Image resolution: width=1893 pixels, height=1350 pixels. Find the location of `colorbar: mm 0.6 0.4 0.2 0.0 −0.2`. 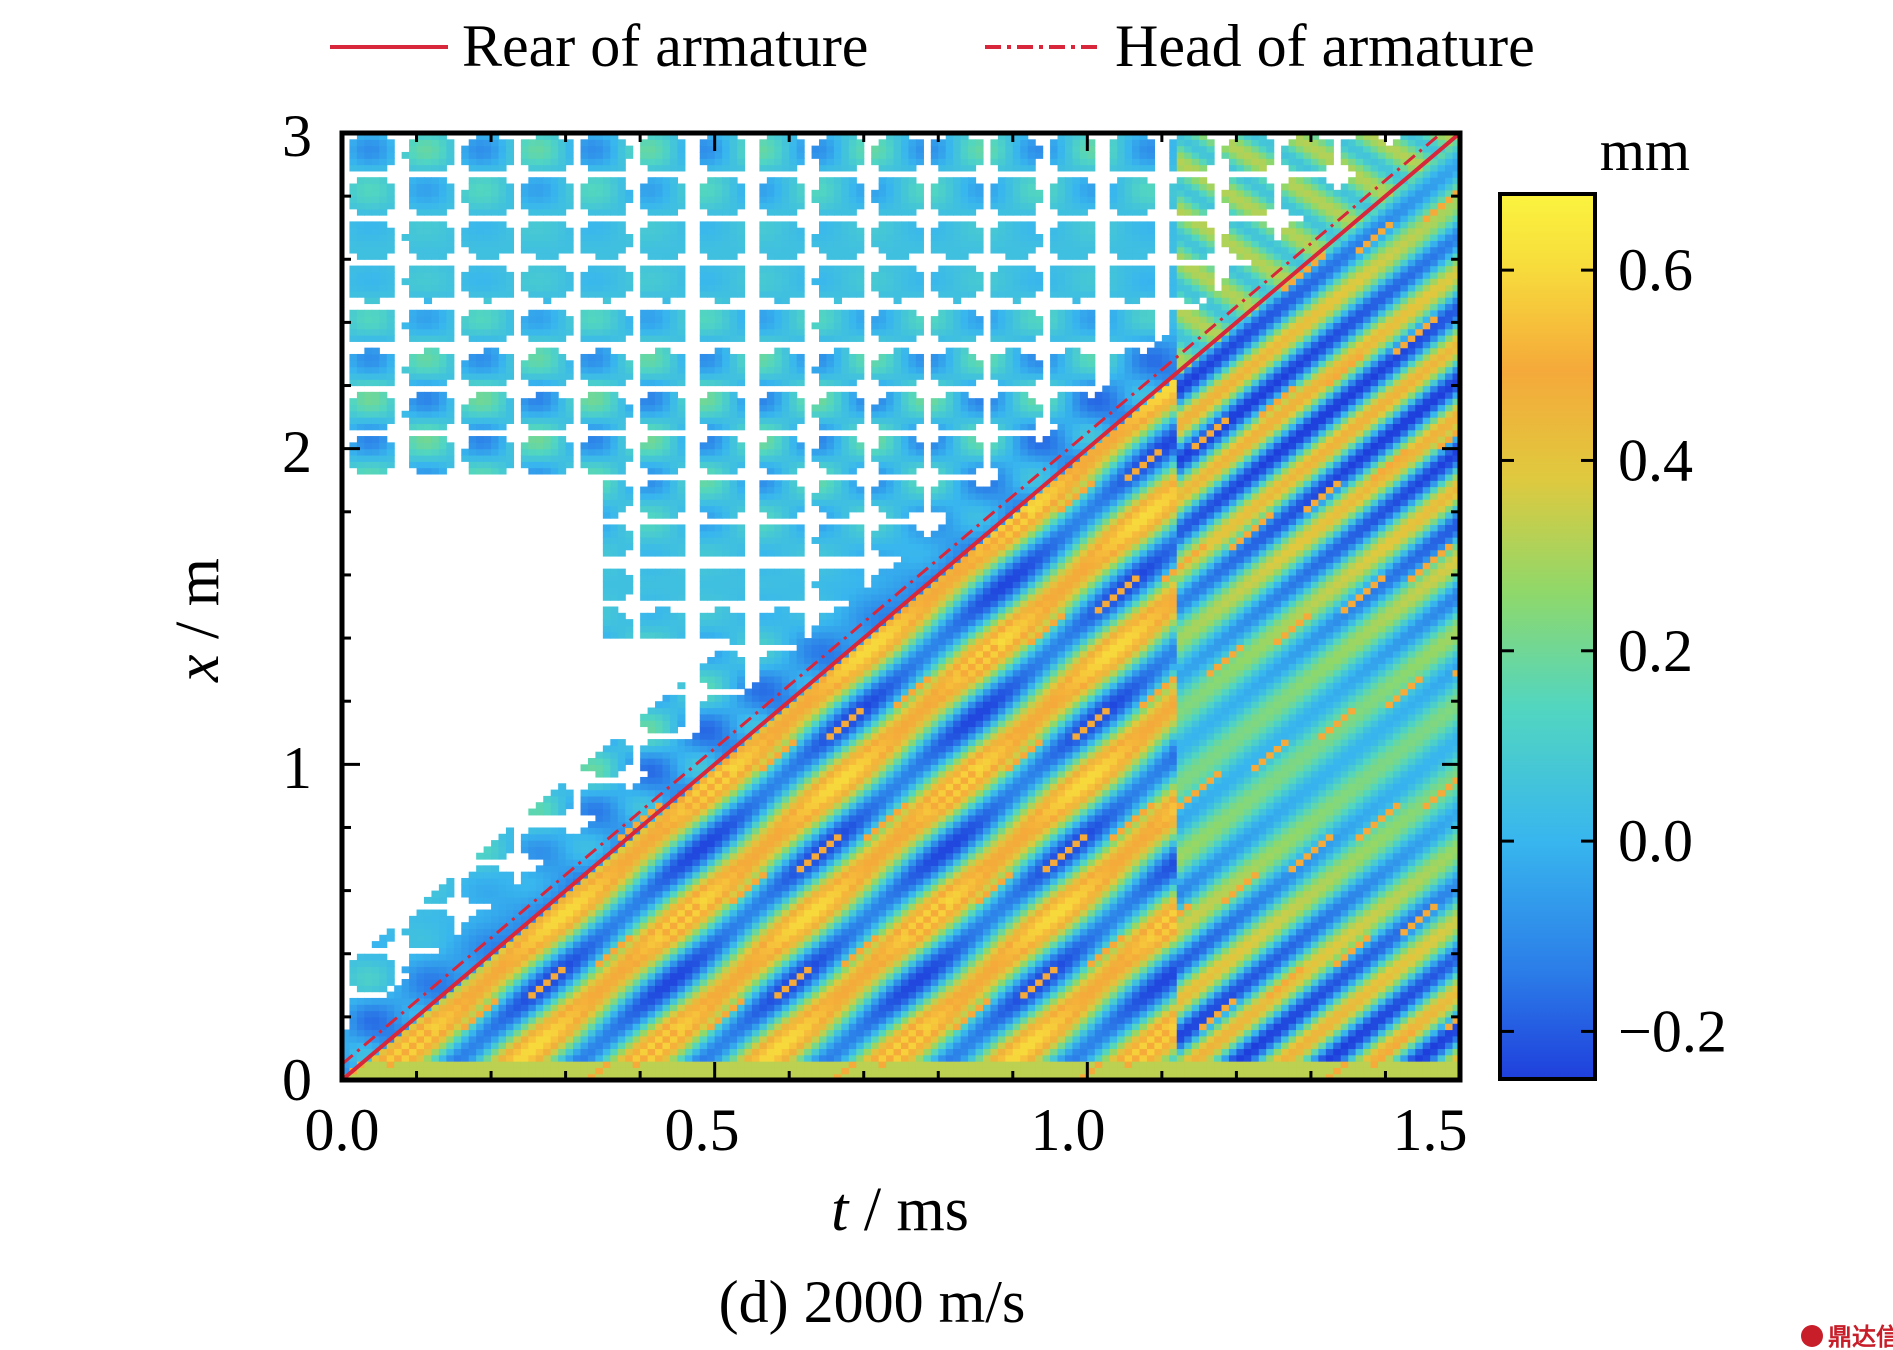

colorbar: mm 0.6 0.4 0.2 0.0 −0.2 is located at coordinates (1612, 599).